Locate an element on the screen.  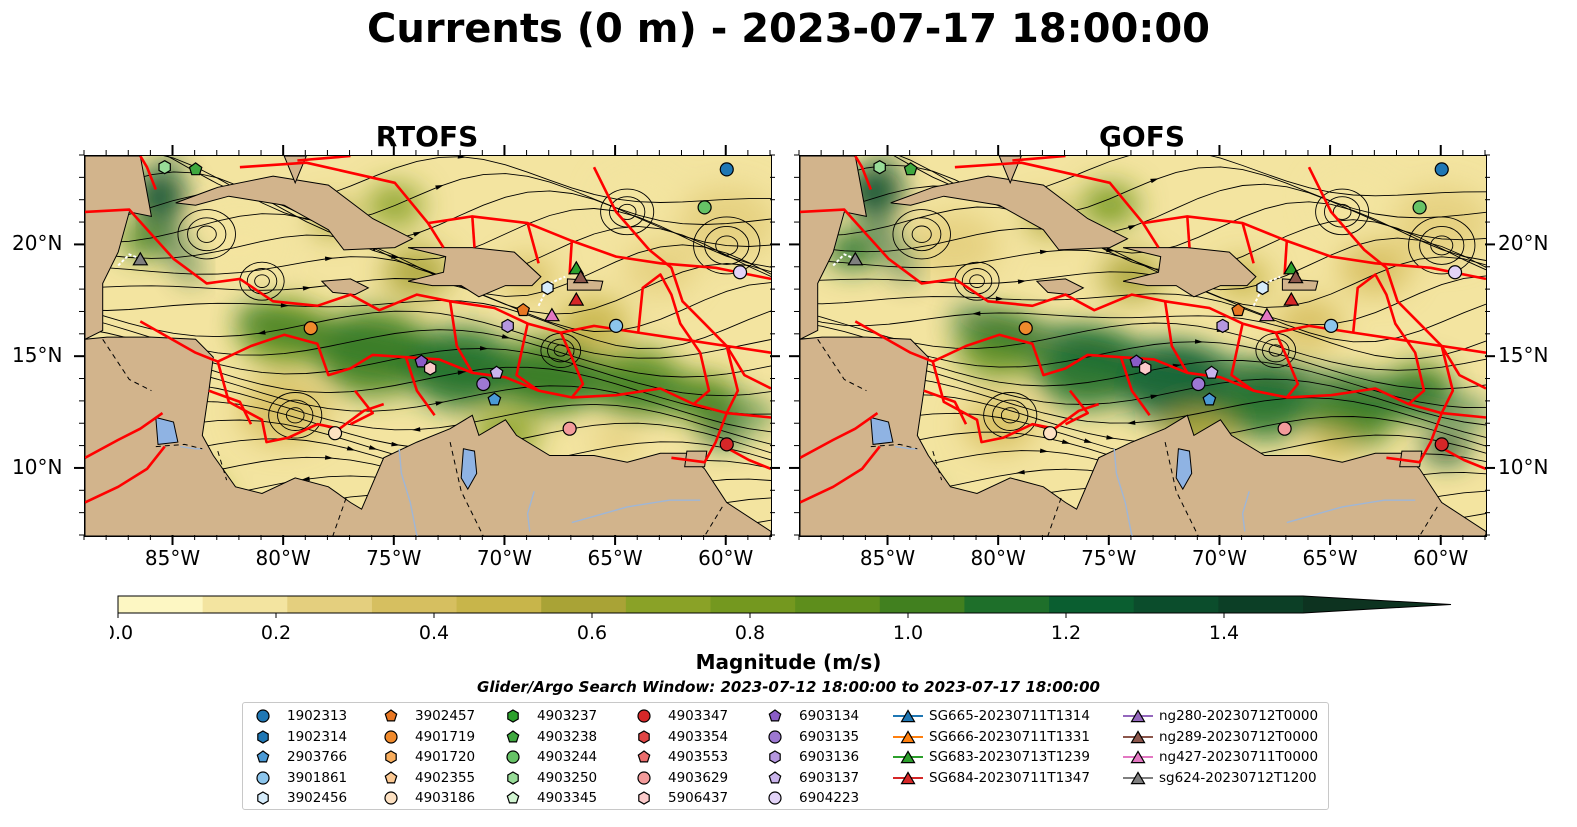
colorbar-label: Magnitude (m/s) is located at coordinates (788, 662).